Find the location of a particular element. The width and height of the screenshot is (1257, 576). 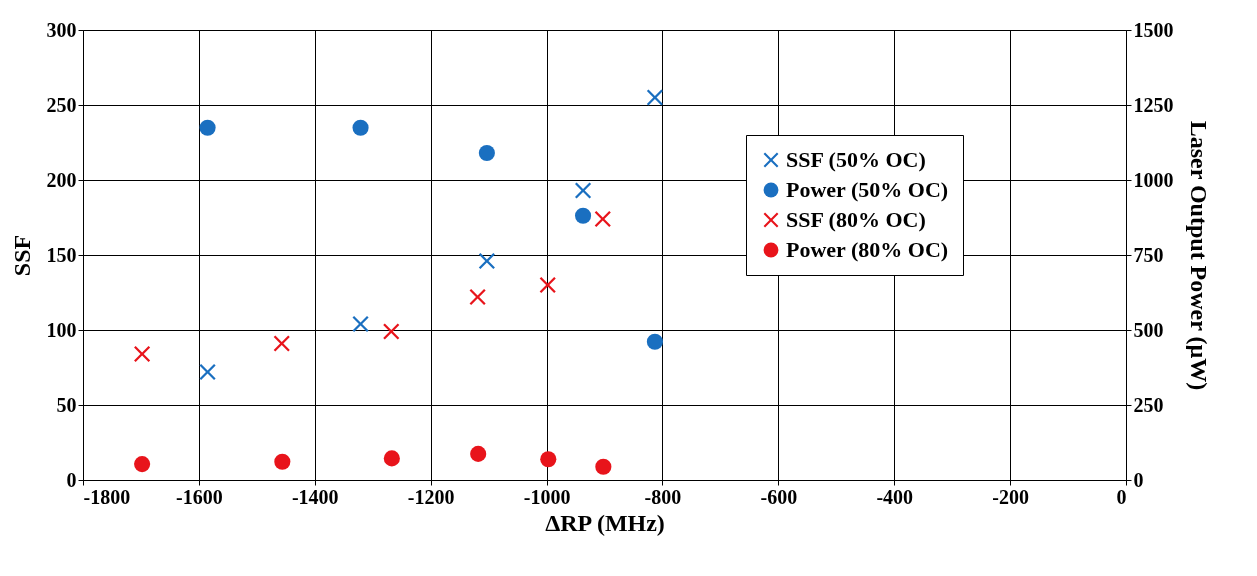

legend-label: SSF (80% OC) is located at coordinates (856, 219).